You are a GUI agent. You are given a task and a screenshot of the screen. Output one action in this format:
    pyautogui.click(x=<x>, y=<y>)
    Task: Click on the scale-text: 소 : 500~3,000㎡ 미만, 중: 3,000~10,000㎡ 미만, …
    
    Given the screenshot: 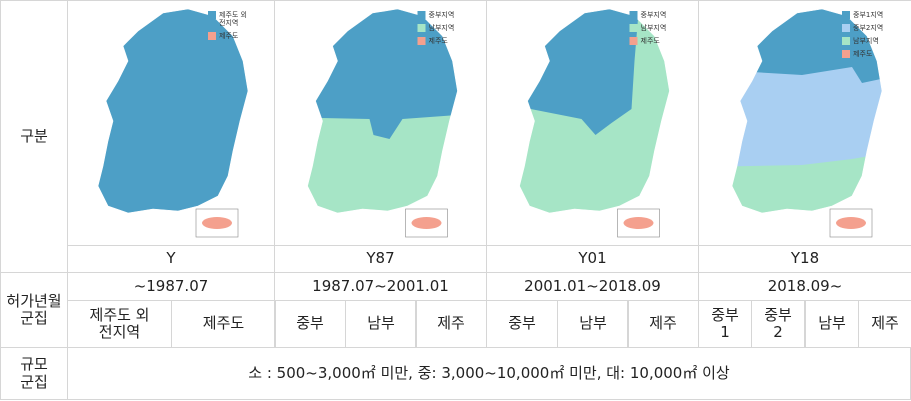 What is the action you would take?
    pyautogui.click(x=489, y=373)
    